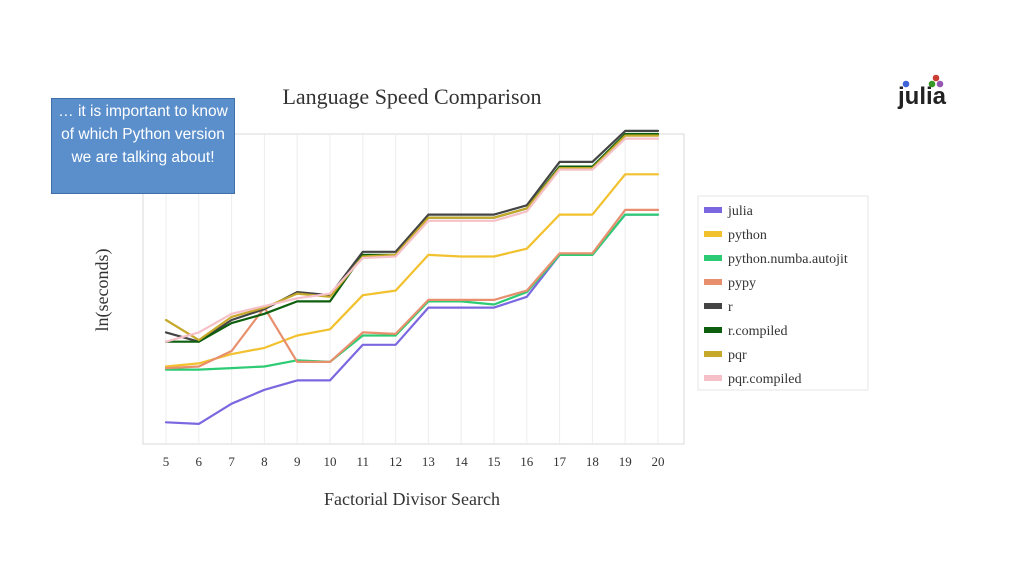 The height and width of the screenshot is (576, 1024). I want to click on legend-swatch-pqr-compiled, so click(713, 378).